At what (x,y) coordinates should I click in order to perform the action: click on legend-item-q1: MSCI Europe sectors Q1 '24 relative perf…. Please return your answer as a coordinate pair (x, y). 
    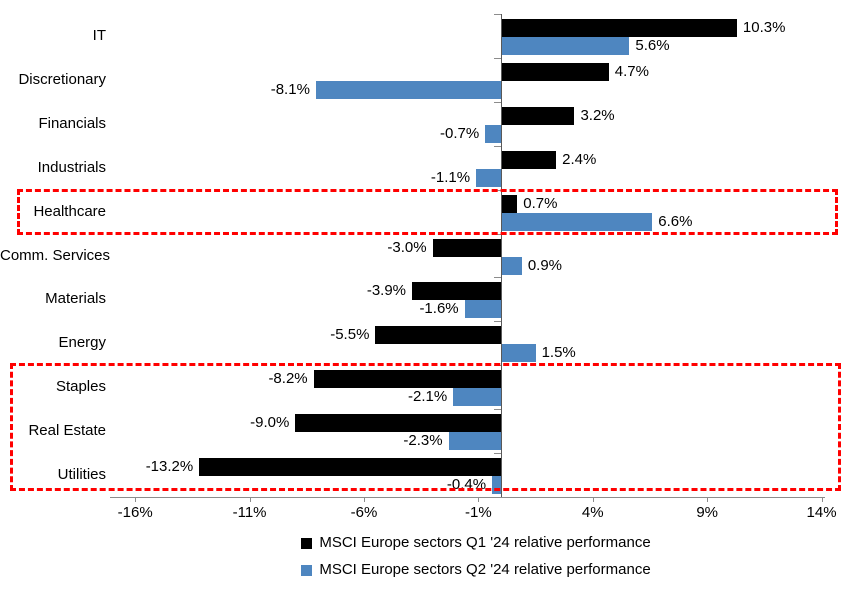
    Looking at the image, I should click on (476, 543).